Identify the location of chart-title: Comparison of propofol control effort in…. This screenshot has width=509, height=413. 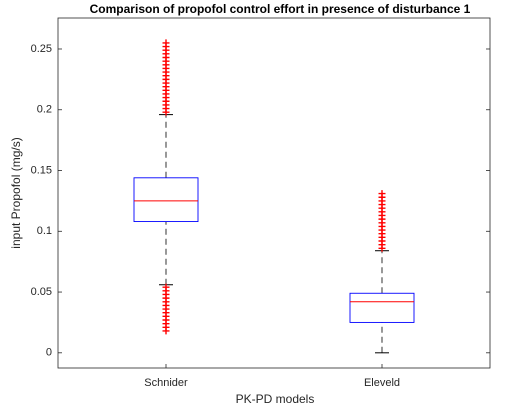
(280, 9).